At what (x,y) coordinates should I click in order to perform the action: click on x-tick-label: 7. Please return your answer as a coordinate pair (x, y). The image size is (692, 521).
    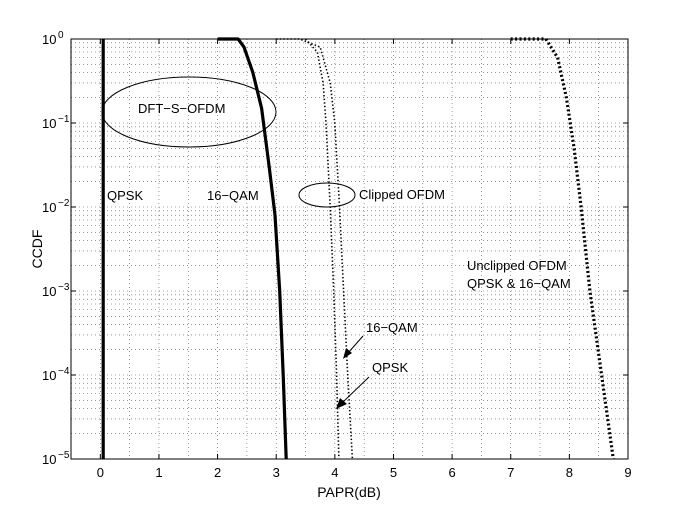
    Looking at the image, I should click on (510, 472).